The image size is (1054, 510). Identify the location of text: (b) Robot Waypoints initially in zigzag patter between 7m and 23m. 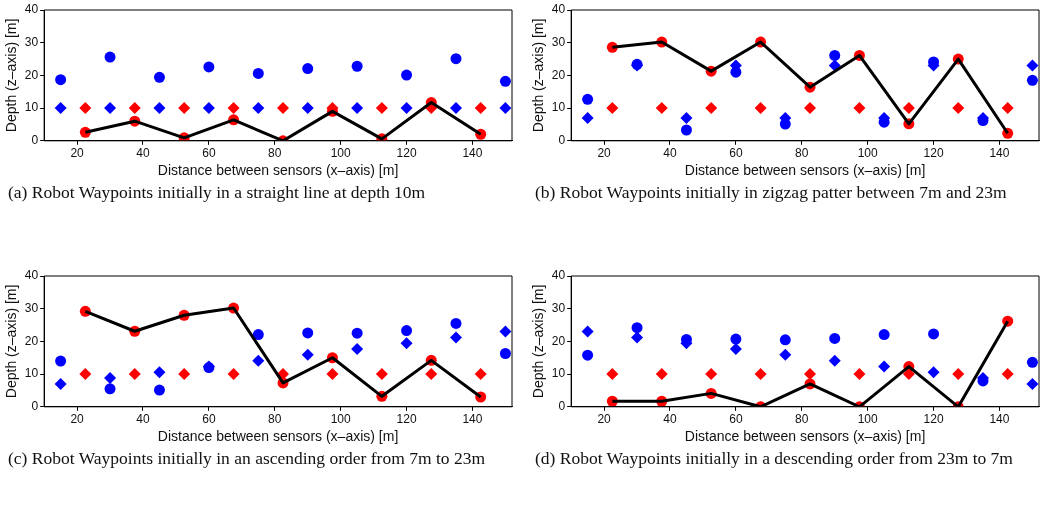
(771, 192).